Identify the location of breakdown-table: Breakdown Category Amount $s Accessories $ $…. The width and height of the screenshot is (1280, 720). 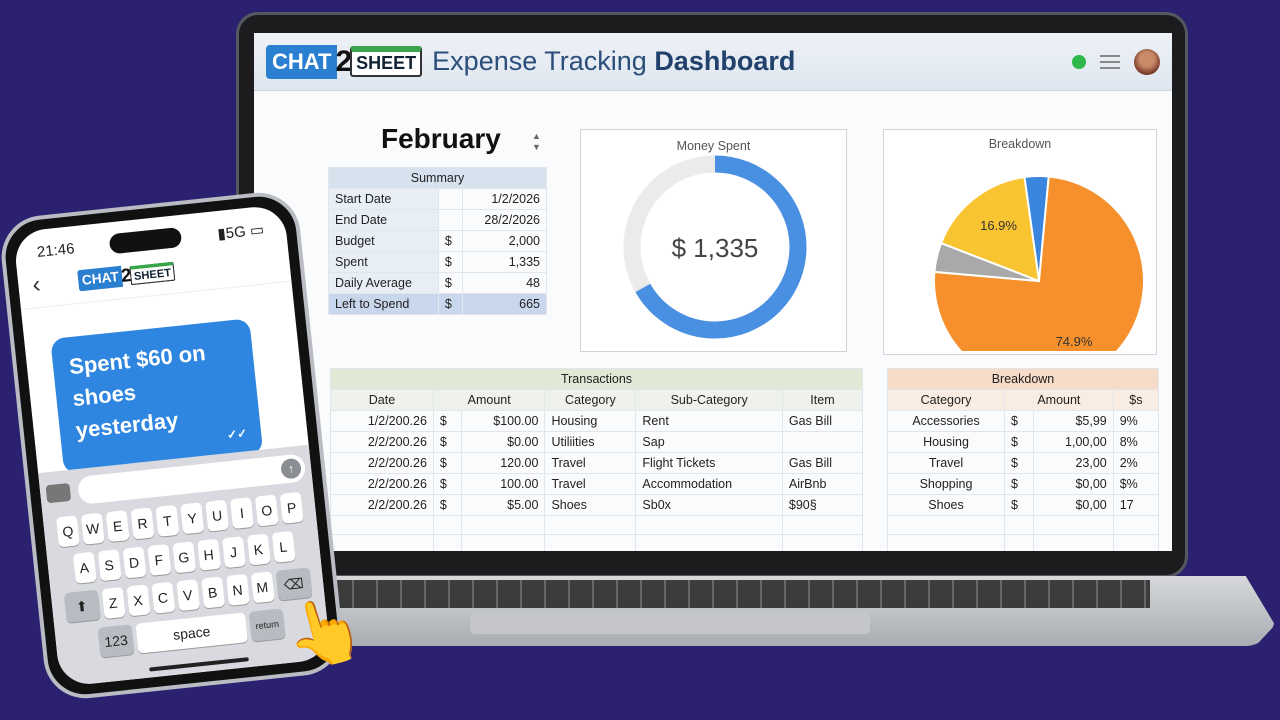
(1023, 459).